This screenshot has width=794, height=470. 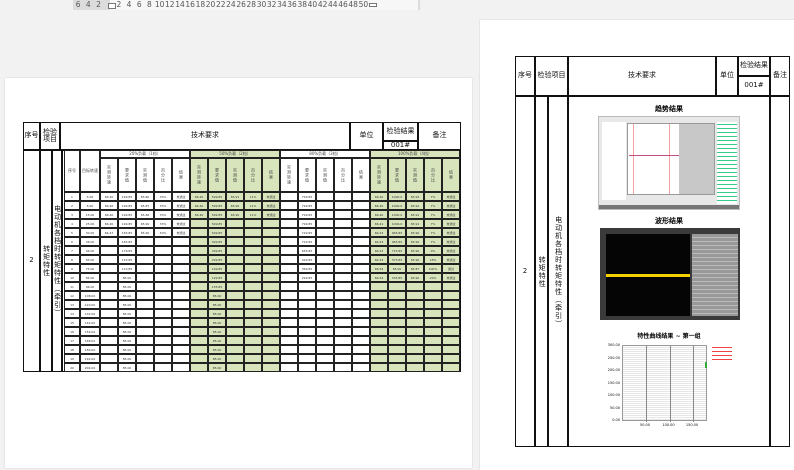 What do you see at coordinates (90, 205) in the screenshot?
I see `row-cell-target: 6.00` at bounding box center [90, 205].